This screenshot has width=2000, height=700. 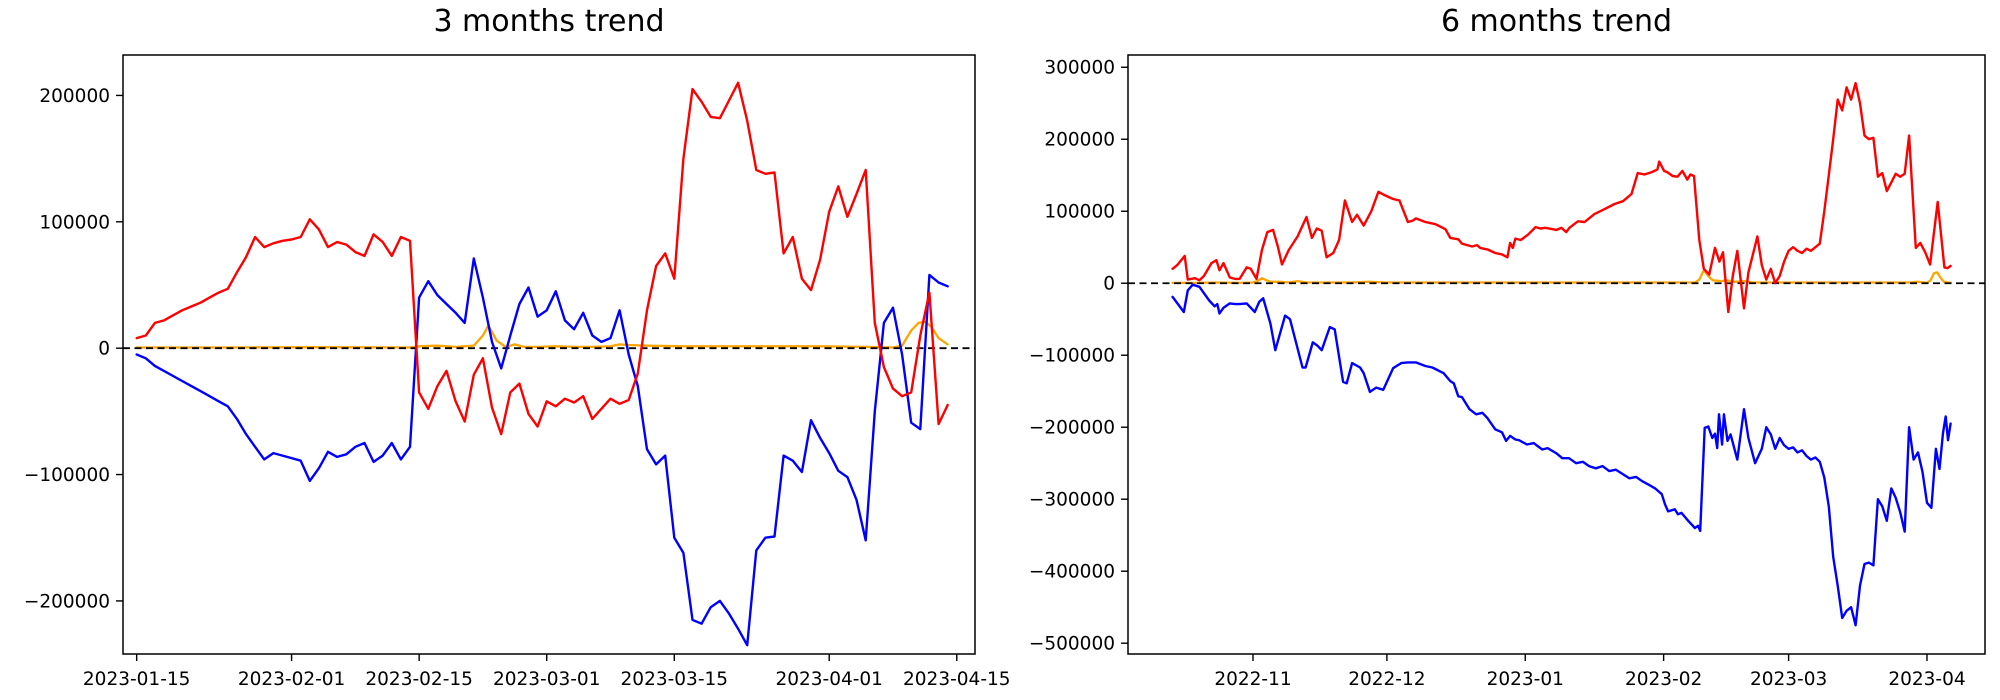 What do you see at coordinates (547, 679) in the screenshot?
I see `x-tick-label: 2023-03-01` at bounding box center [547, 679].